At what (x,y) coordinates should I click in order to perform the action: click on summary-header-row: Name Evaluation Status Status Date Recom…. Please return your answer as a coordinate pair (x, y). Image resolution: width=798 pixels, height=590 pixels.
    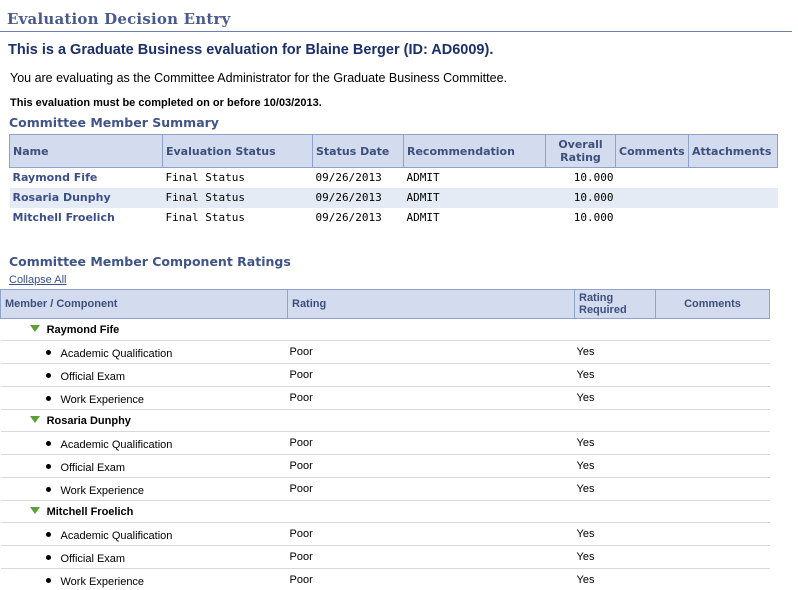
    Looking at the image, I should click on (393, 151).